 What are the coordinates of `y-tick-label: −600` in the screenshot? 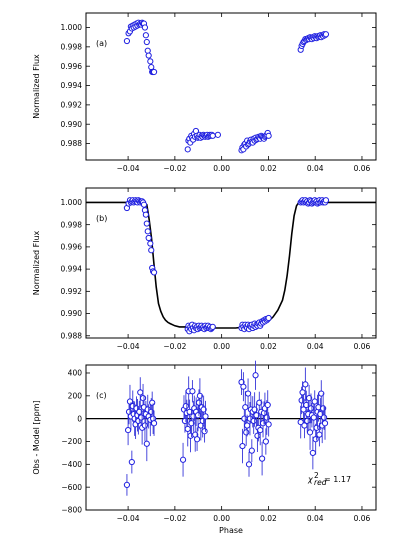 It's located at (71, 487).